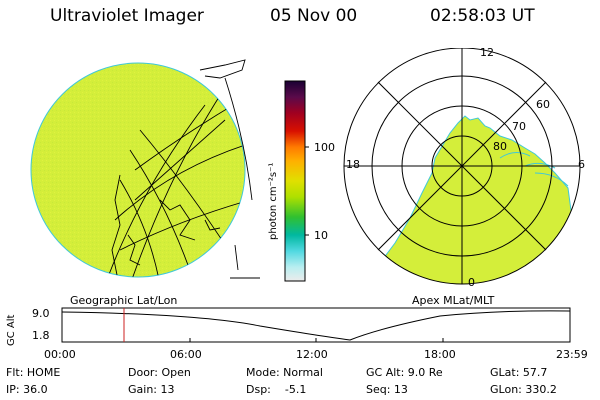 Image resolution: width=600 pixels, height=400 pixels. Describe the element at coordinates (127, 16) in the screenshot. I see `instrument-title: Ultraviolet Imager` at that location.